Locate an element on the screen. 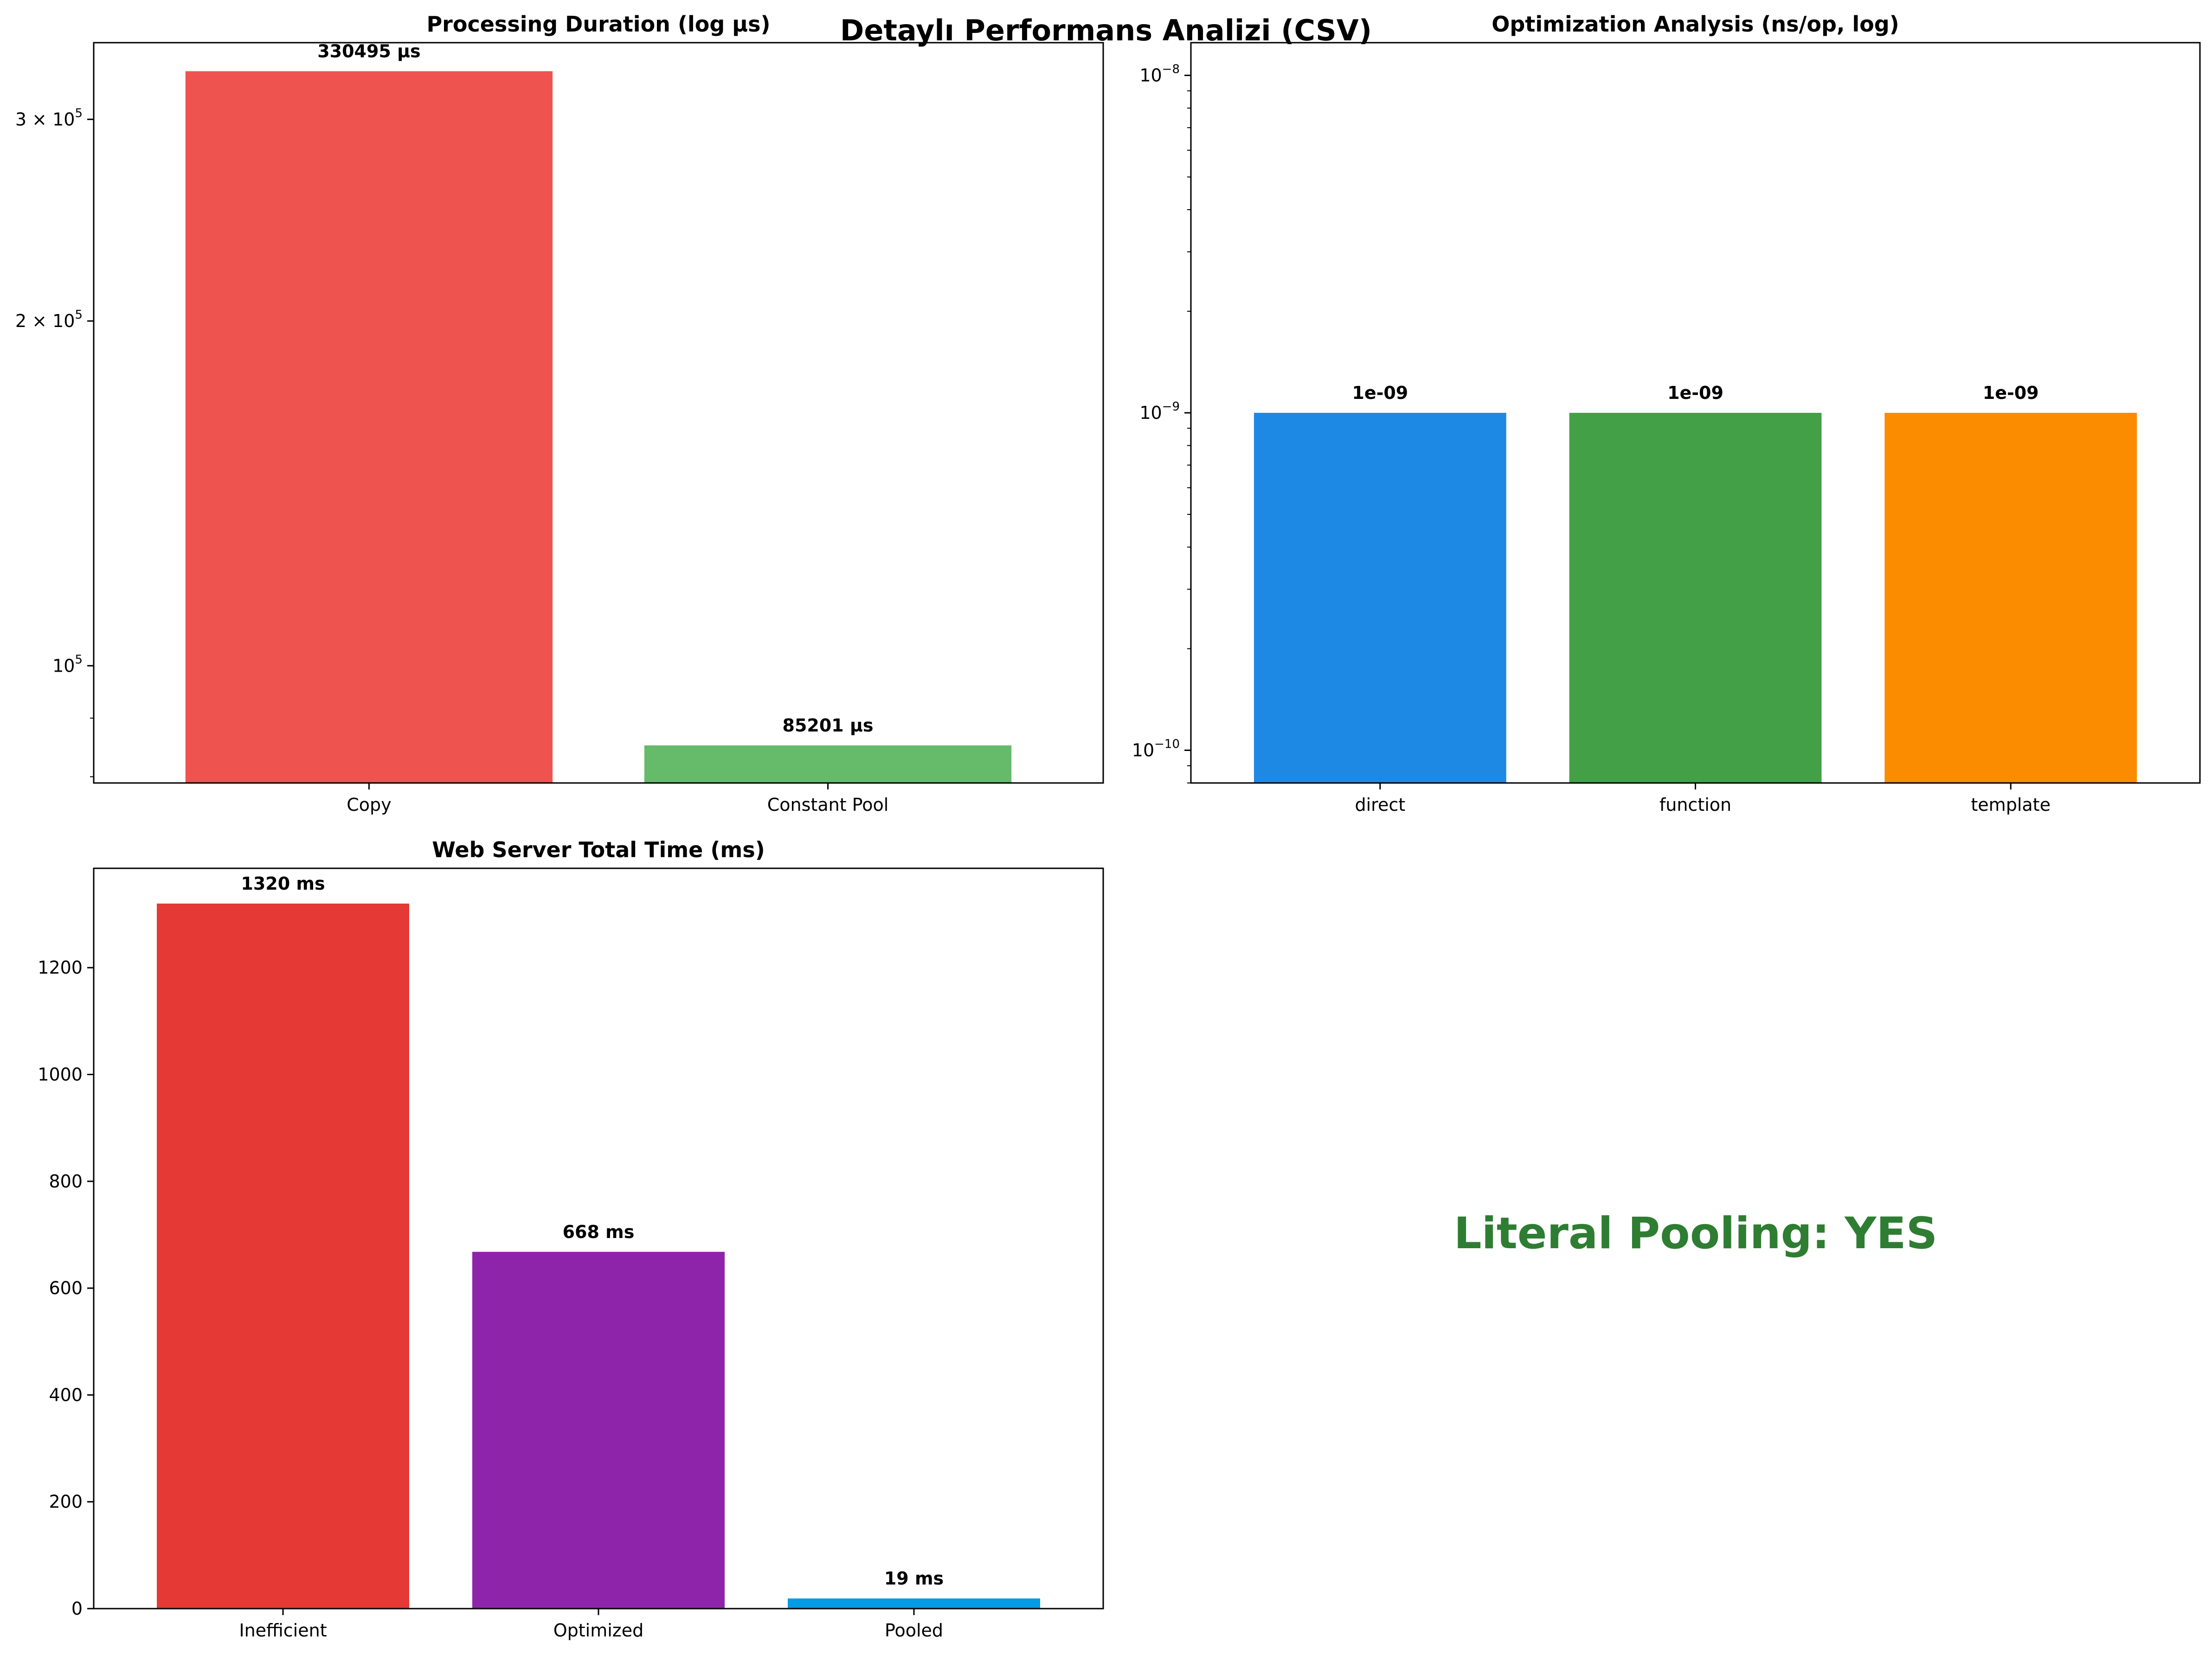 The height and width of the screenshot is (1655, 2212). y-tick-label: 600 is located at coordinates (66, 1288).